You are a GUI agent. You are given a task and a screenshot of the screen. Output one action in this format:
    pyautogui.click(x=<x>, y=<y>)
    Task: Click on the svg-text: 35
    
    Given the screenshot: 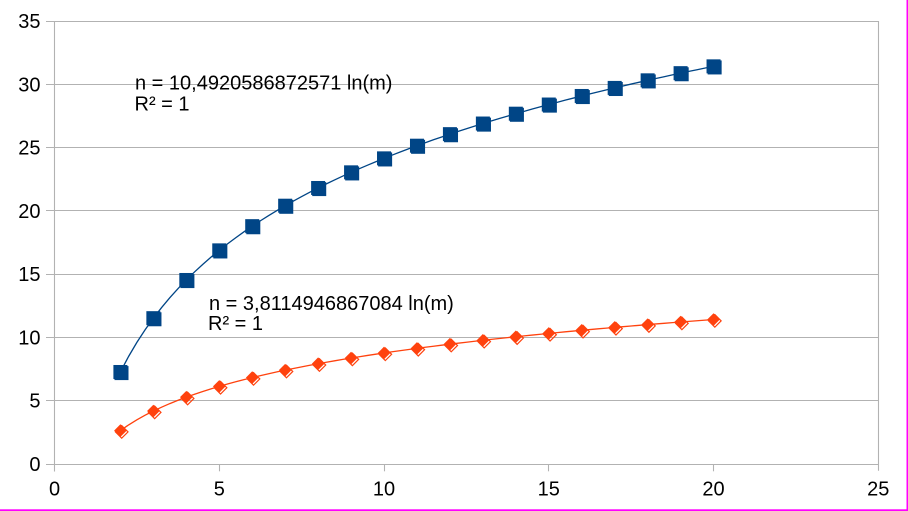 What is the action you would take?
    pyautogui.click(x=29, y=22)
    